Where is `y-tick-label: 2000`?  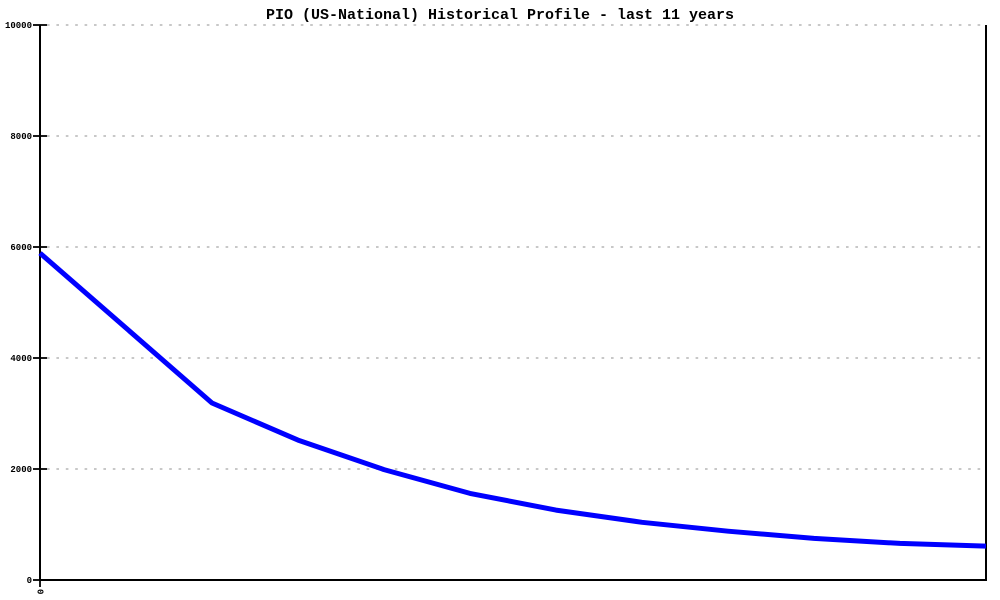
y-tick-label: 2000 is located at coordinates (21, 470).